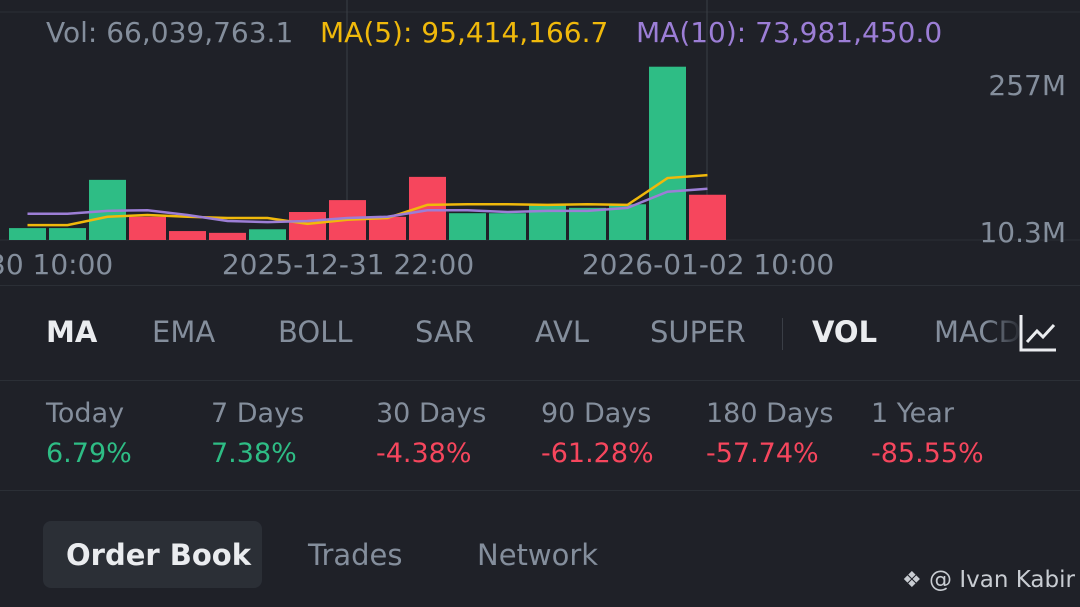  What do you see at coordinates (845, 332) in the screenshot?
I see `indicator-tab: VOL` at bounding box center [845, 332].